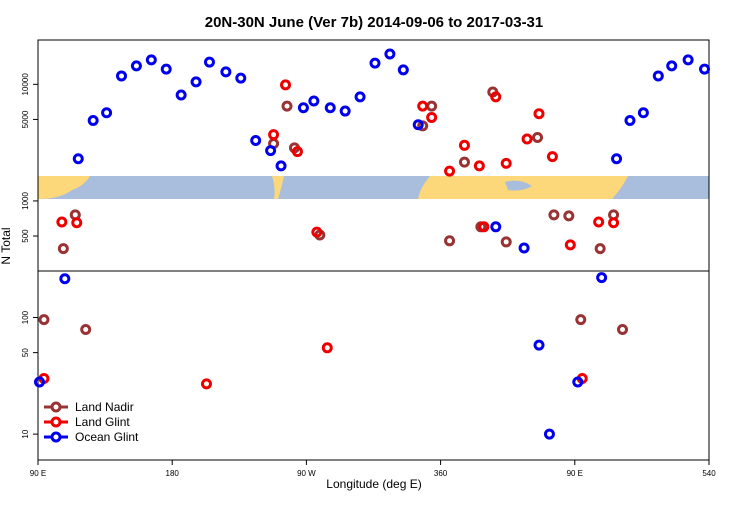 The image size is (750, 505). Describe the element at coordinates (102, 422) in the screenshot. I see `legend-label: Land Glint` at that location.